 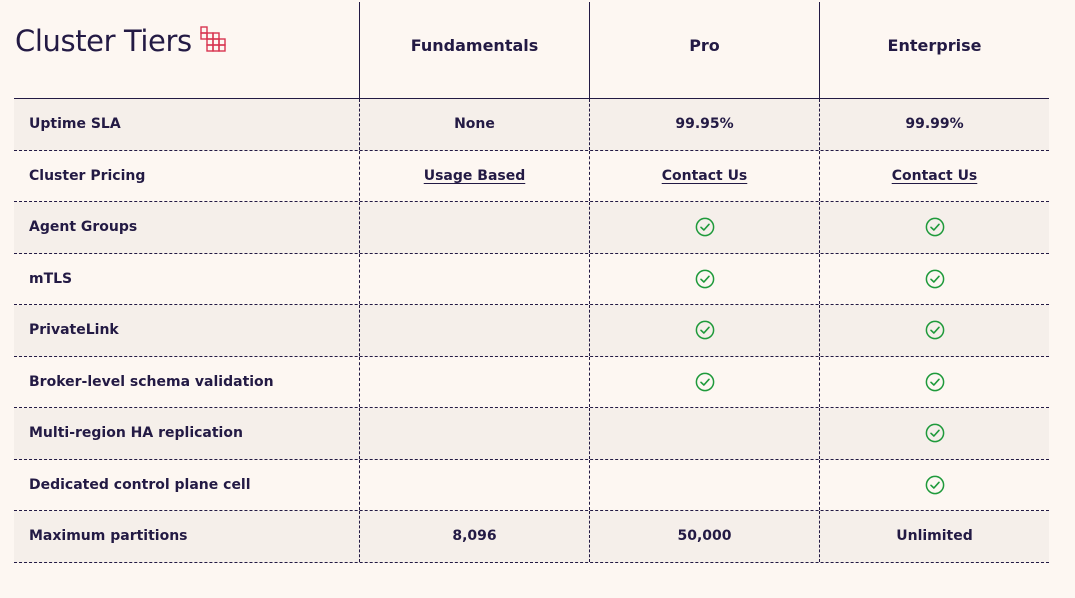 I want to click on cell-fundamentals: Usage Based, so click(x=474, y=175).